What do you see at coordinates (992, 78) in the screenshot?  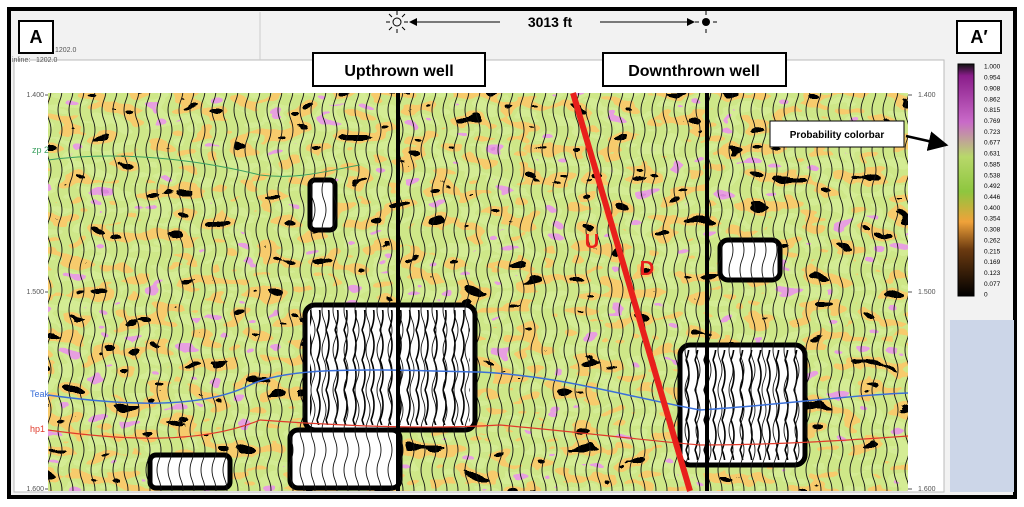 I see `colorbar-tick-label: 0.954` at bounding box center [992, 78].